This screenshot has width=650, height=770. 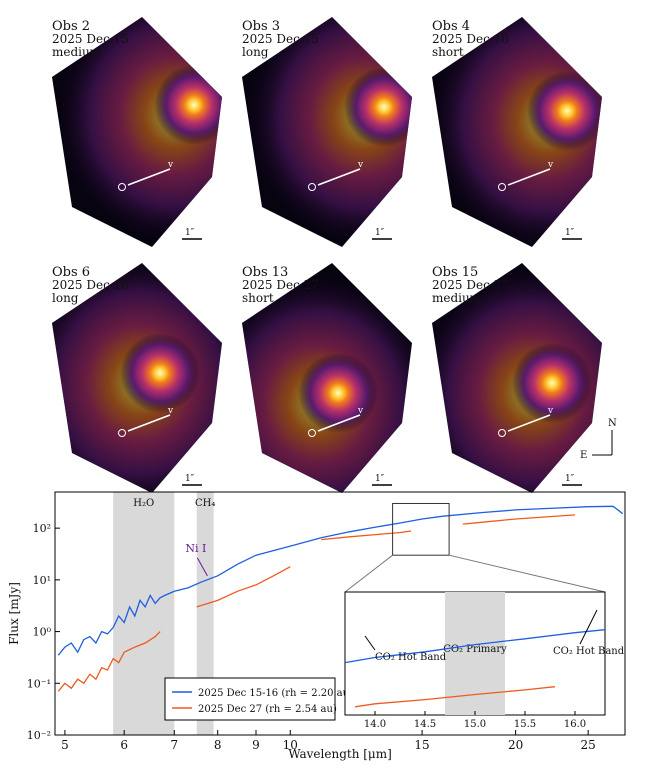 What do you see at coordinates (71, 26) in the screenshot?
I see `obs-title: Obs 2` at bounding box center [71, 26].